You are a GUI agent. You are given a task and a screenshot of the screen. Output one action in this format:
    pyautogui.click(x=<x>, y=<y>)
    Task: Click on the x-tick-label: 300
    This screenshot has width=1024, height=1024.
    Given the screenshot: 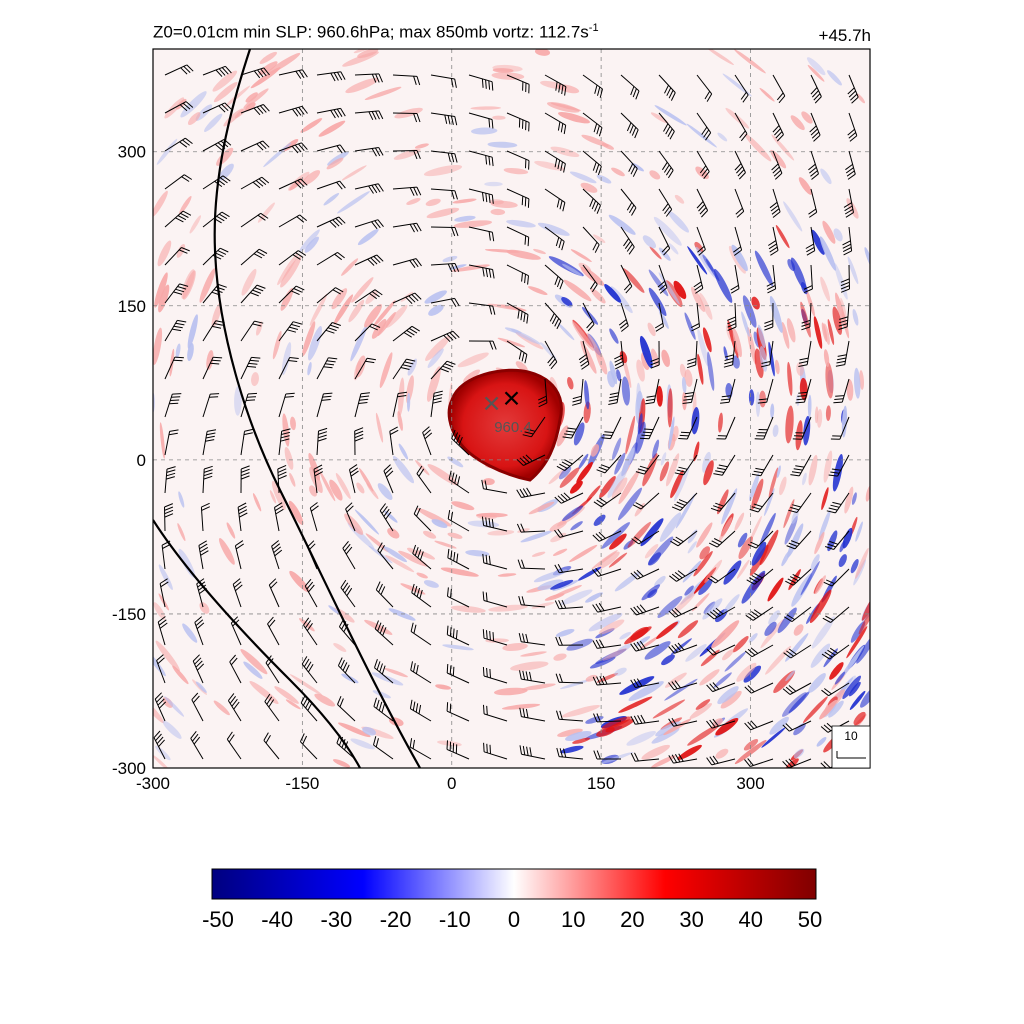 What is the action you would take?
    pyautogui.click(x=750, y=783)
    